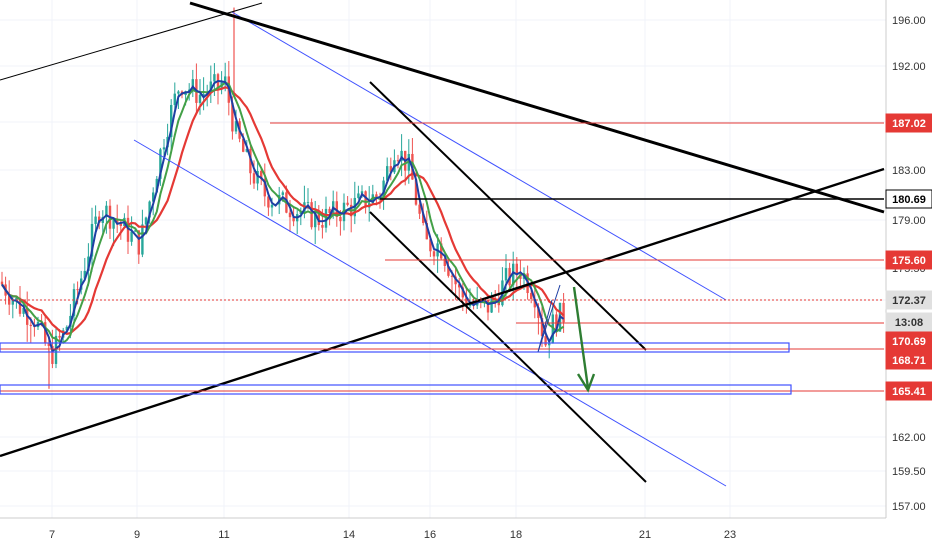 The height and width of the screenshot is (550, 932). I want to click on time-tick-label: 9, so click(137, 535).